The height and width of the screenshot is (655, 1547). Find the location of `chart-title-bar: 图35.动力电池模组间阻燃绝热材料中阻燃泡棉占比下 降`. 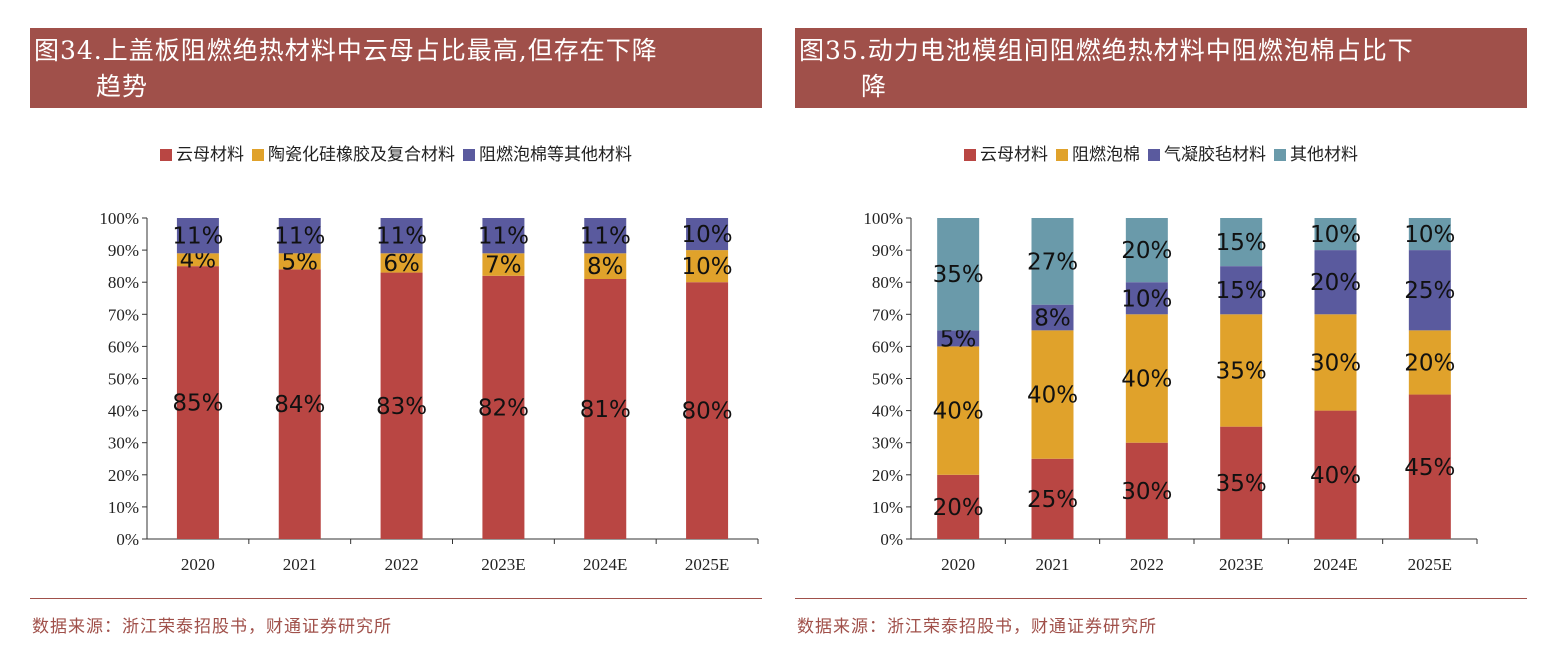

chart-title-bar: 图35.动力电池模组间阻燃绝热材料中阻燃泡棉占比下 降 is located at coordinates (1161, 68).